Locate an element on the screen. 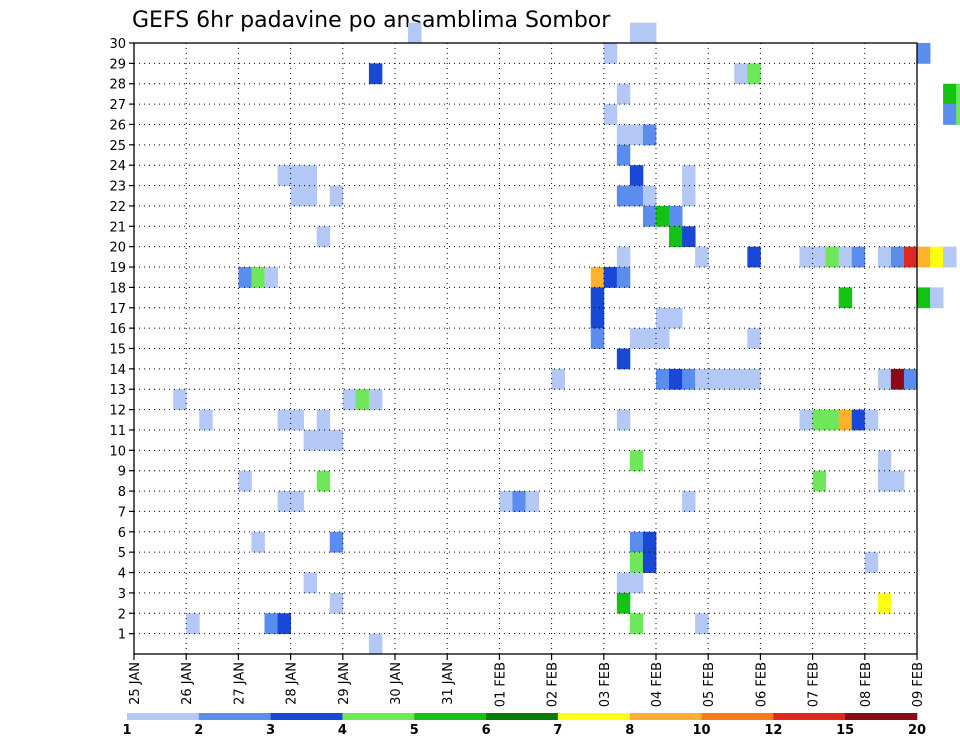 Image resolution: width=960 pixels, height=742 pixels. y-tick-label: 19 is located at coordinates (117, 268).